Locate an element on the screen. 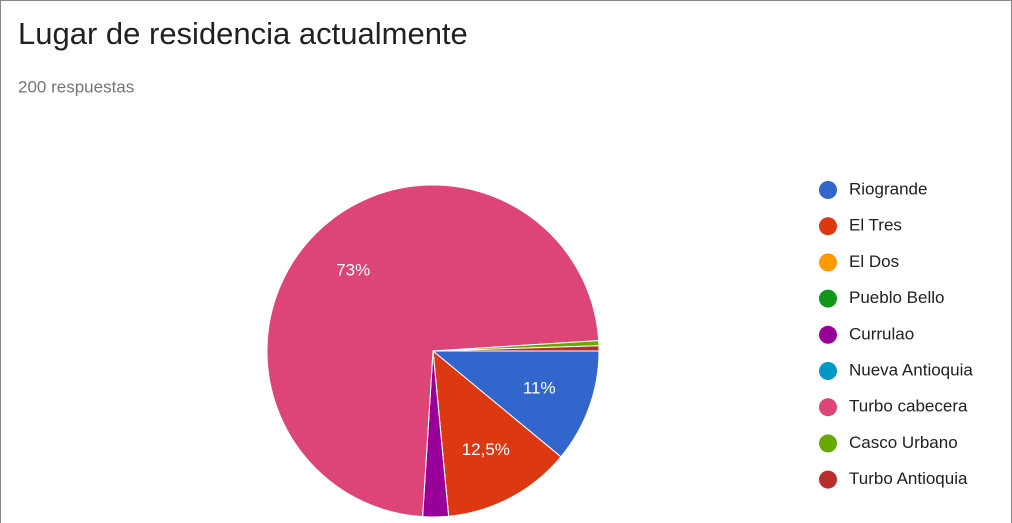 This screenshot has width=1012, height=523. legend-label: Currulao is located at coordinates (881, 333).